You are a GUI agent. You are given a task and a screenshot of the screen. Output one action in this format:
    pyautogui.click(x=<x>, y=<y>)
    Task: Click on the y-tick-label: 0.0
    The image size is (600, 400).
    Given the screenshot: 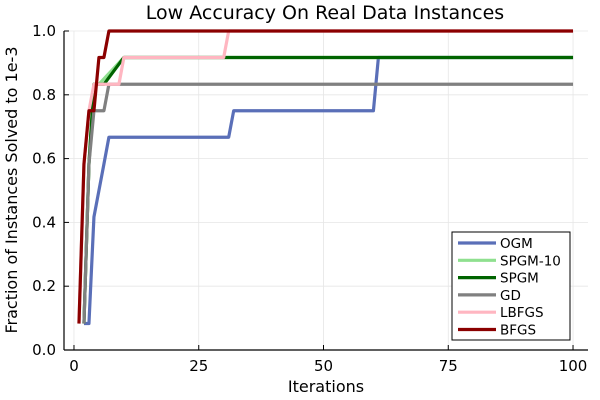 What is the action you would take?
    pyautogui.click(x=44, y=350)
    